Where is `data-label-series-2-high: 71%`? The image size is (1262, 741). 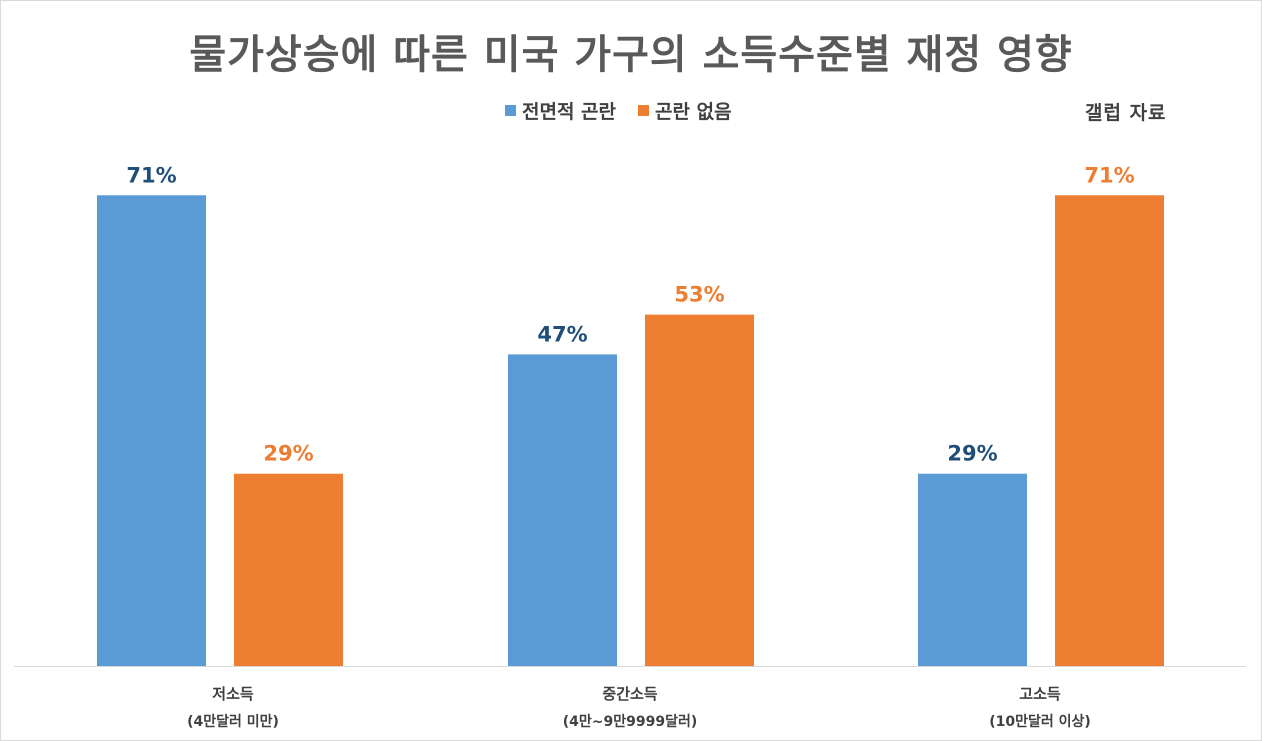 data-label-series-2-high: 71% is located at coordinates (1109, 175).